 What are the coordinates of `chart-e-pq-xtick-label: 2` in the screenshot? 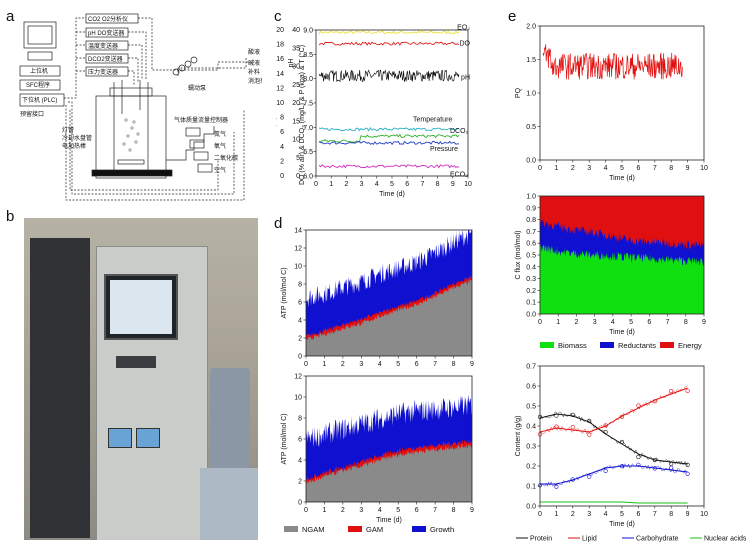 It's located at (573, 168).